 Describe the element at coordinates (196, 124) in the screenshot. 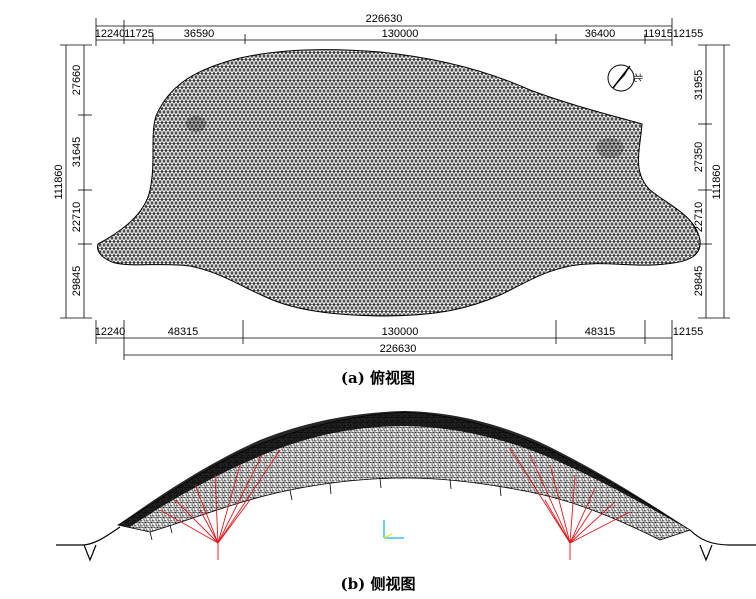

I see `mesh-node-cluster-left` at that location.